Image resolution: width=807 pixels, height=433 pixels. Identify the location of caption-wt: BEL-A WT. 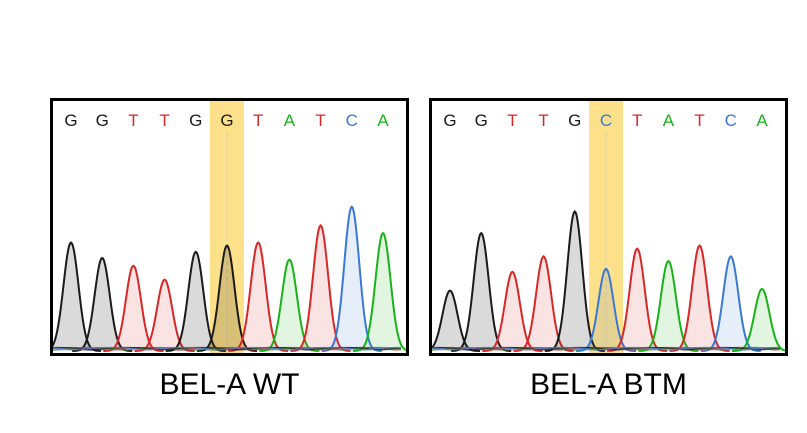
(229, 384).